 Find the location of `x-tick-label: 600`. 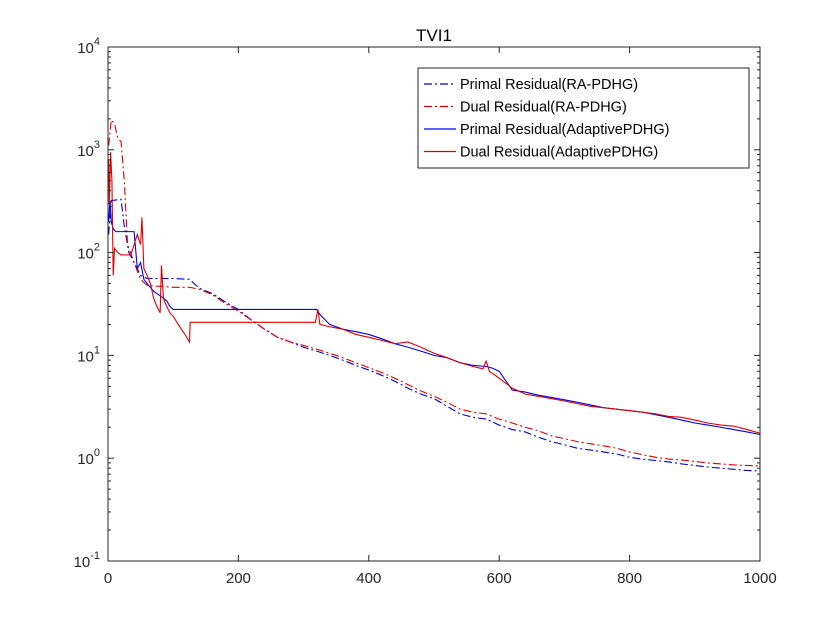

x-tick-label: 600 is located at coordinates (499, 578).